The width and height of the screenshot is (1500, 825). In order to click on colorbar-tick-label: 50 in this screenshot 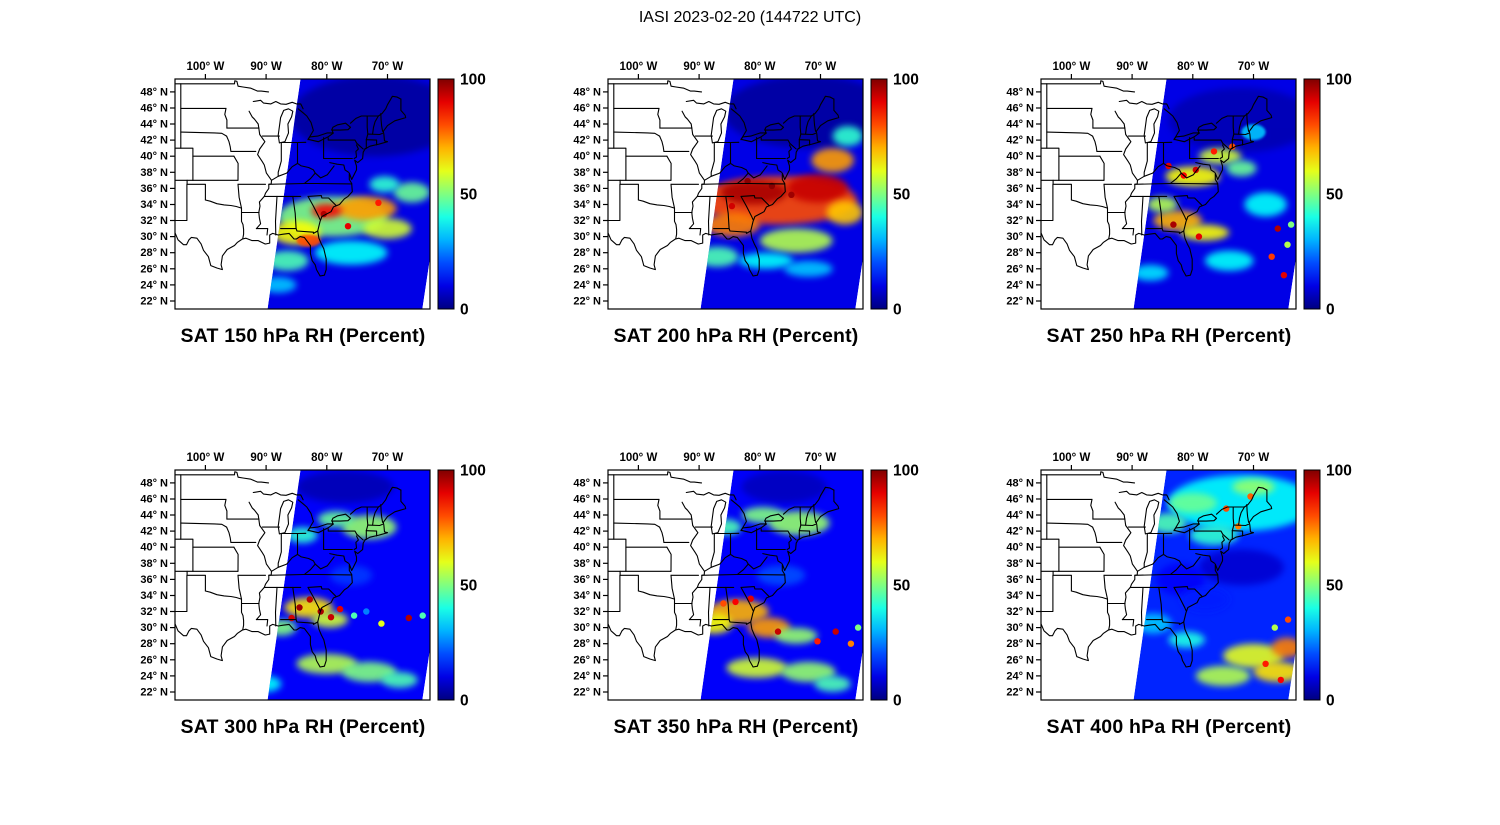, I will do `click(901, 586)`.